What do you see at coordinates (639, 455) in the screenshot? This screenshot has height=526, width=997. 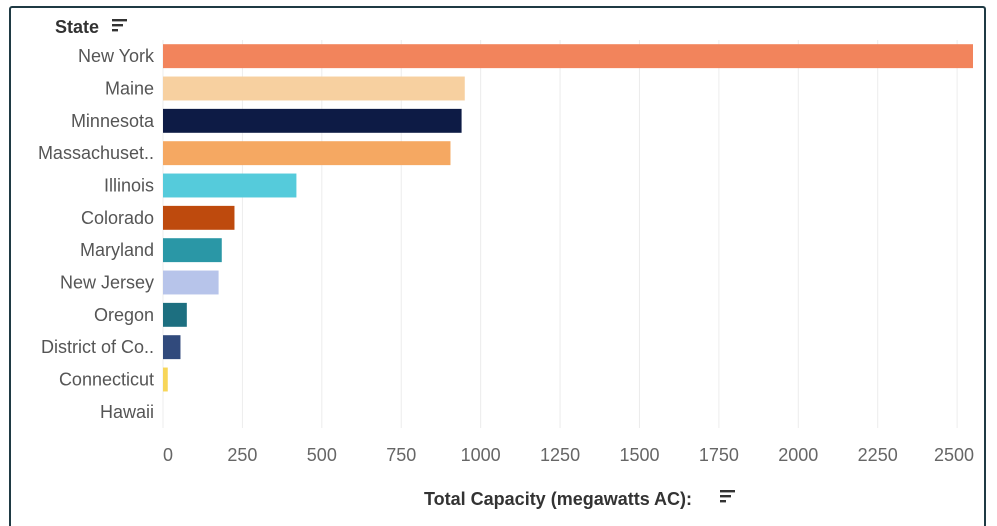 I see `x-tick-label: 1500` at bounding box center [639, 455].